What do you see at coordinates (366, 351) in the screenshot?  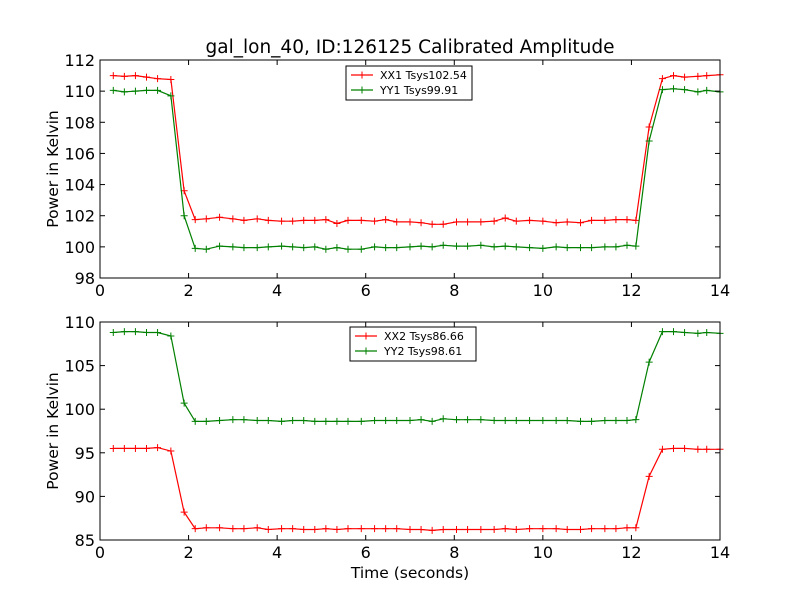 I see `bottom-legend-swatch-marker` at bounding box center [366, 351].